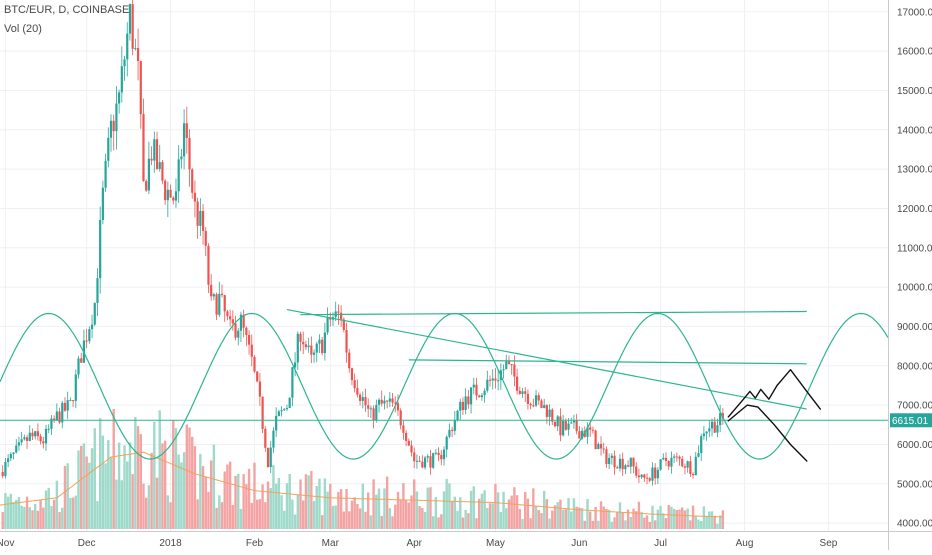 Image resolution: width=932 pixels, height=555 pixels. I want to click on y-tick-label: 11000.00, so click(914, 248).